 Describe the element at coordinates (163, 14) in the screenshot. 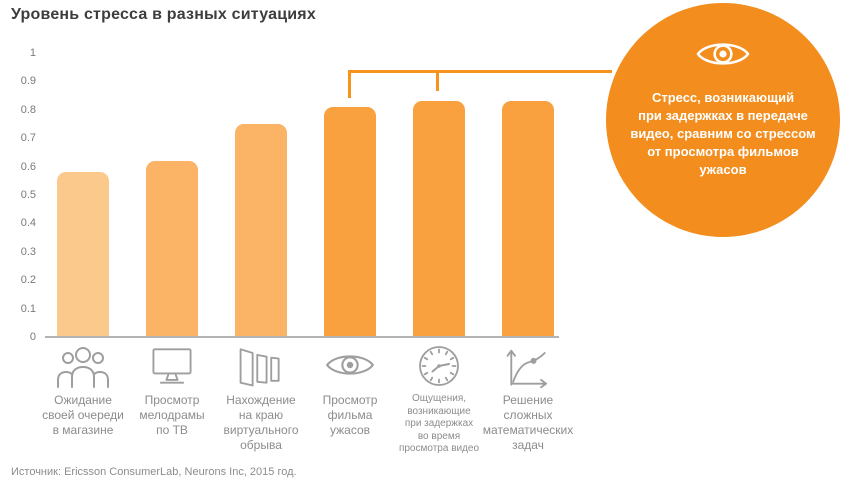

I see `page-title: Уровень стресса в разных ситуациях` at that location.